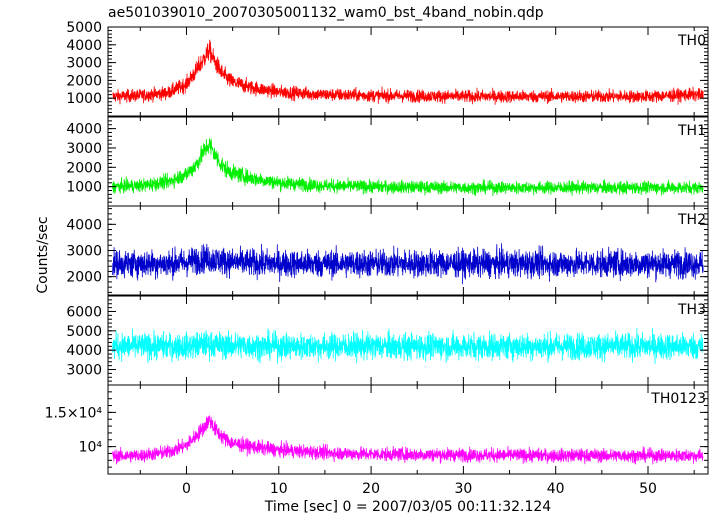 The width and height of the screenshot is (717, 516). What do you see at coordinates (648, 489) in the screenshot?
I see `x-tick-label: 50` at bounding box center [648, 489].